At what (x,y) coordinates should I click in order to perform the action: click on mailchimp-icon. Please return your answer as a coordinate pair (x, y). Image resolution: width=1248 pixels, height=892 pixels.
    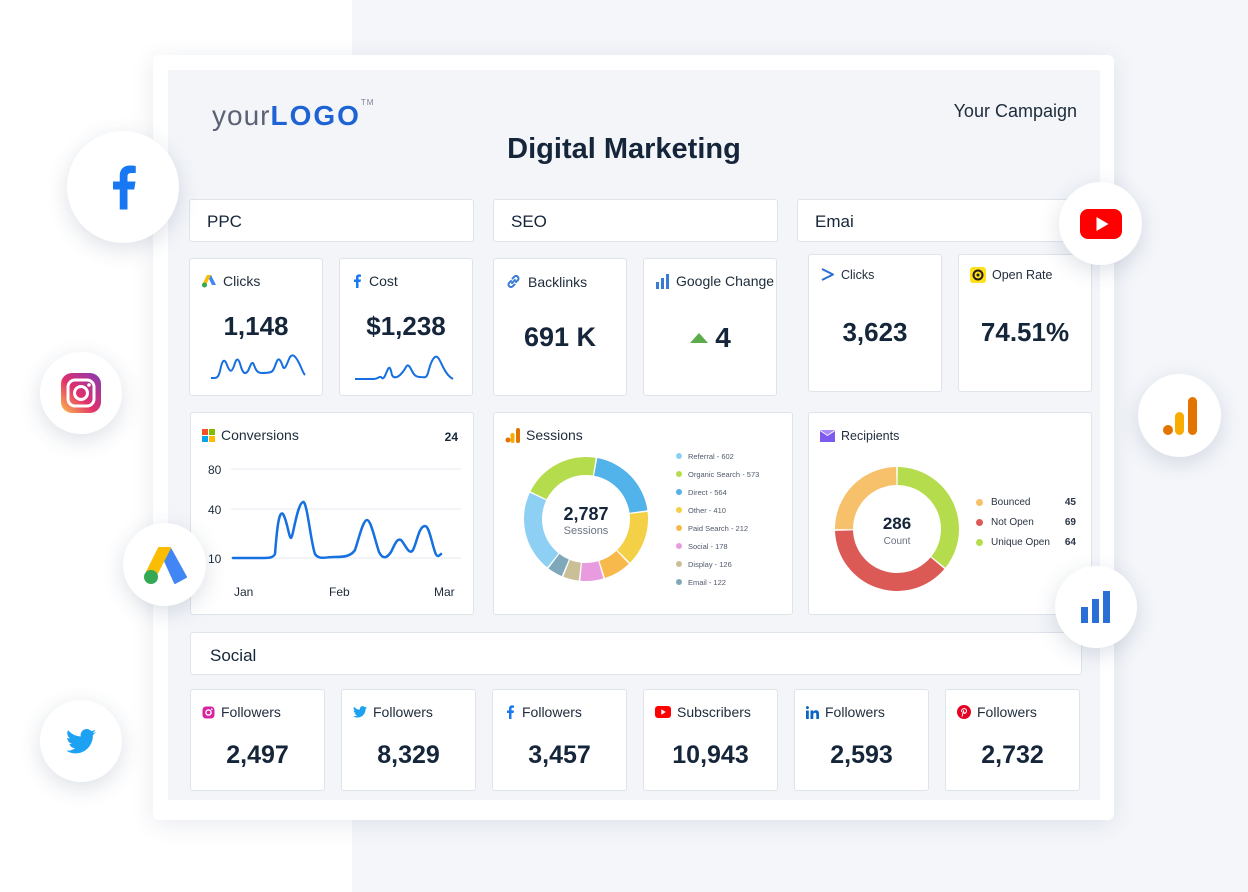
    Looking at the image, I should click on (978, 275).